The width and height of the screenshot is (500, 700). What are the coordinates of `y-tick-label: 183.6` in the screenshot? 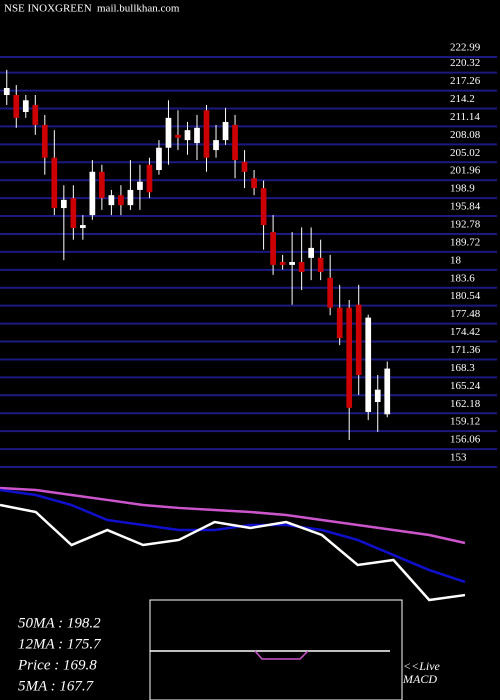 It's located at (462, 278).